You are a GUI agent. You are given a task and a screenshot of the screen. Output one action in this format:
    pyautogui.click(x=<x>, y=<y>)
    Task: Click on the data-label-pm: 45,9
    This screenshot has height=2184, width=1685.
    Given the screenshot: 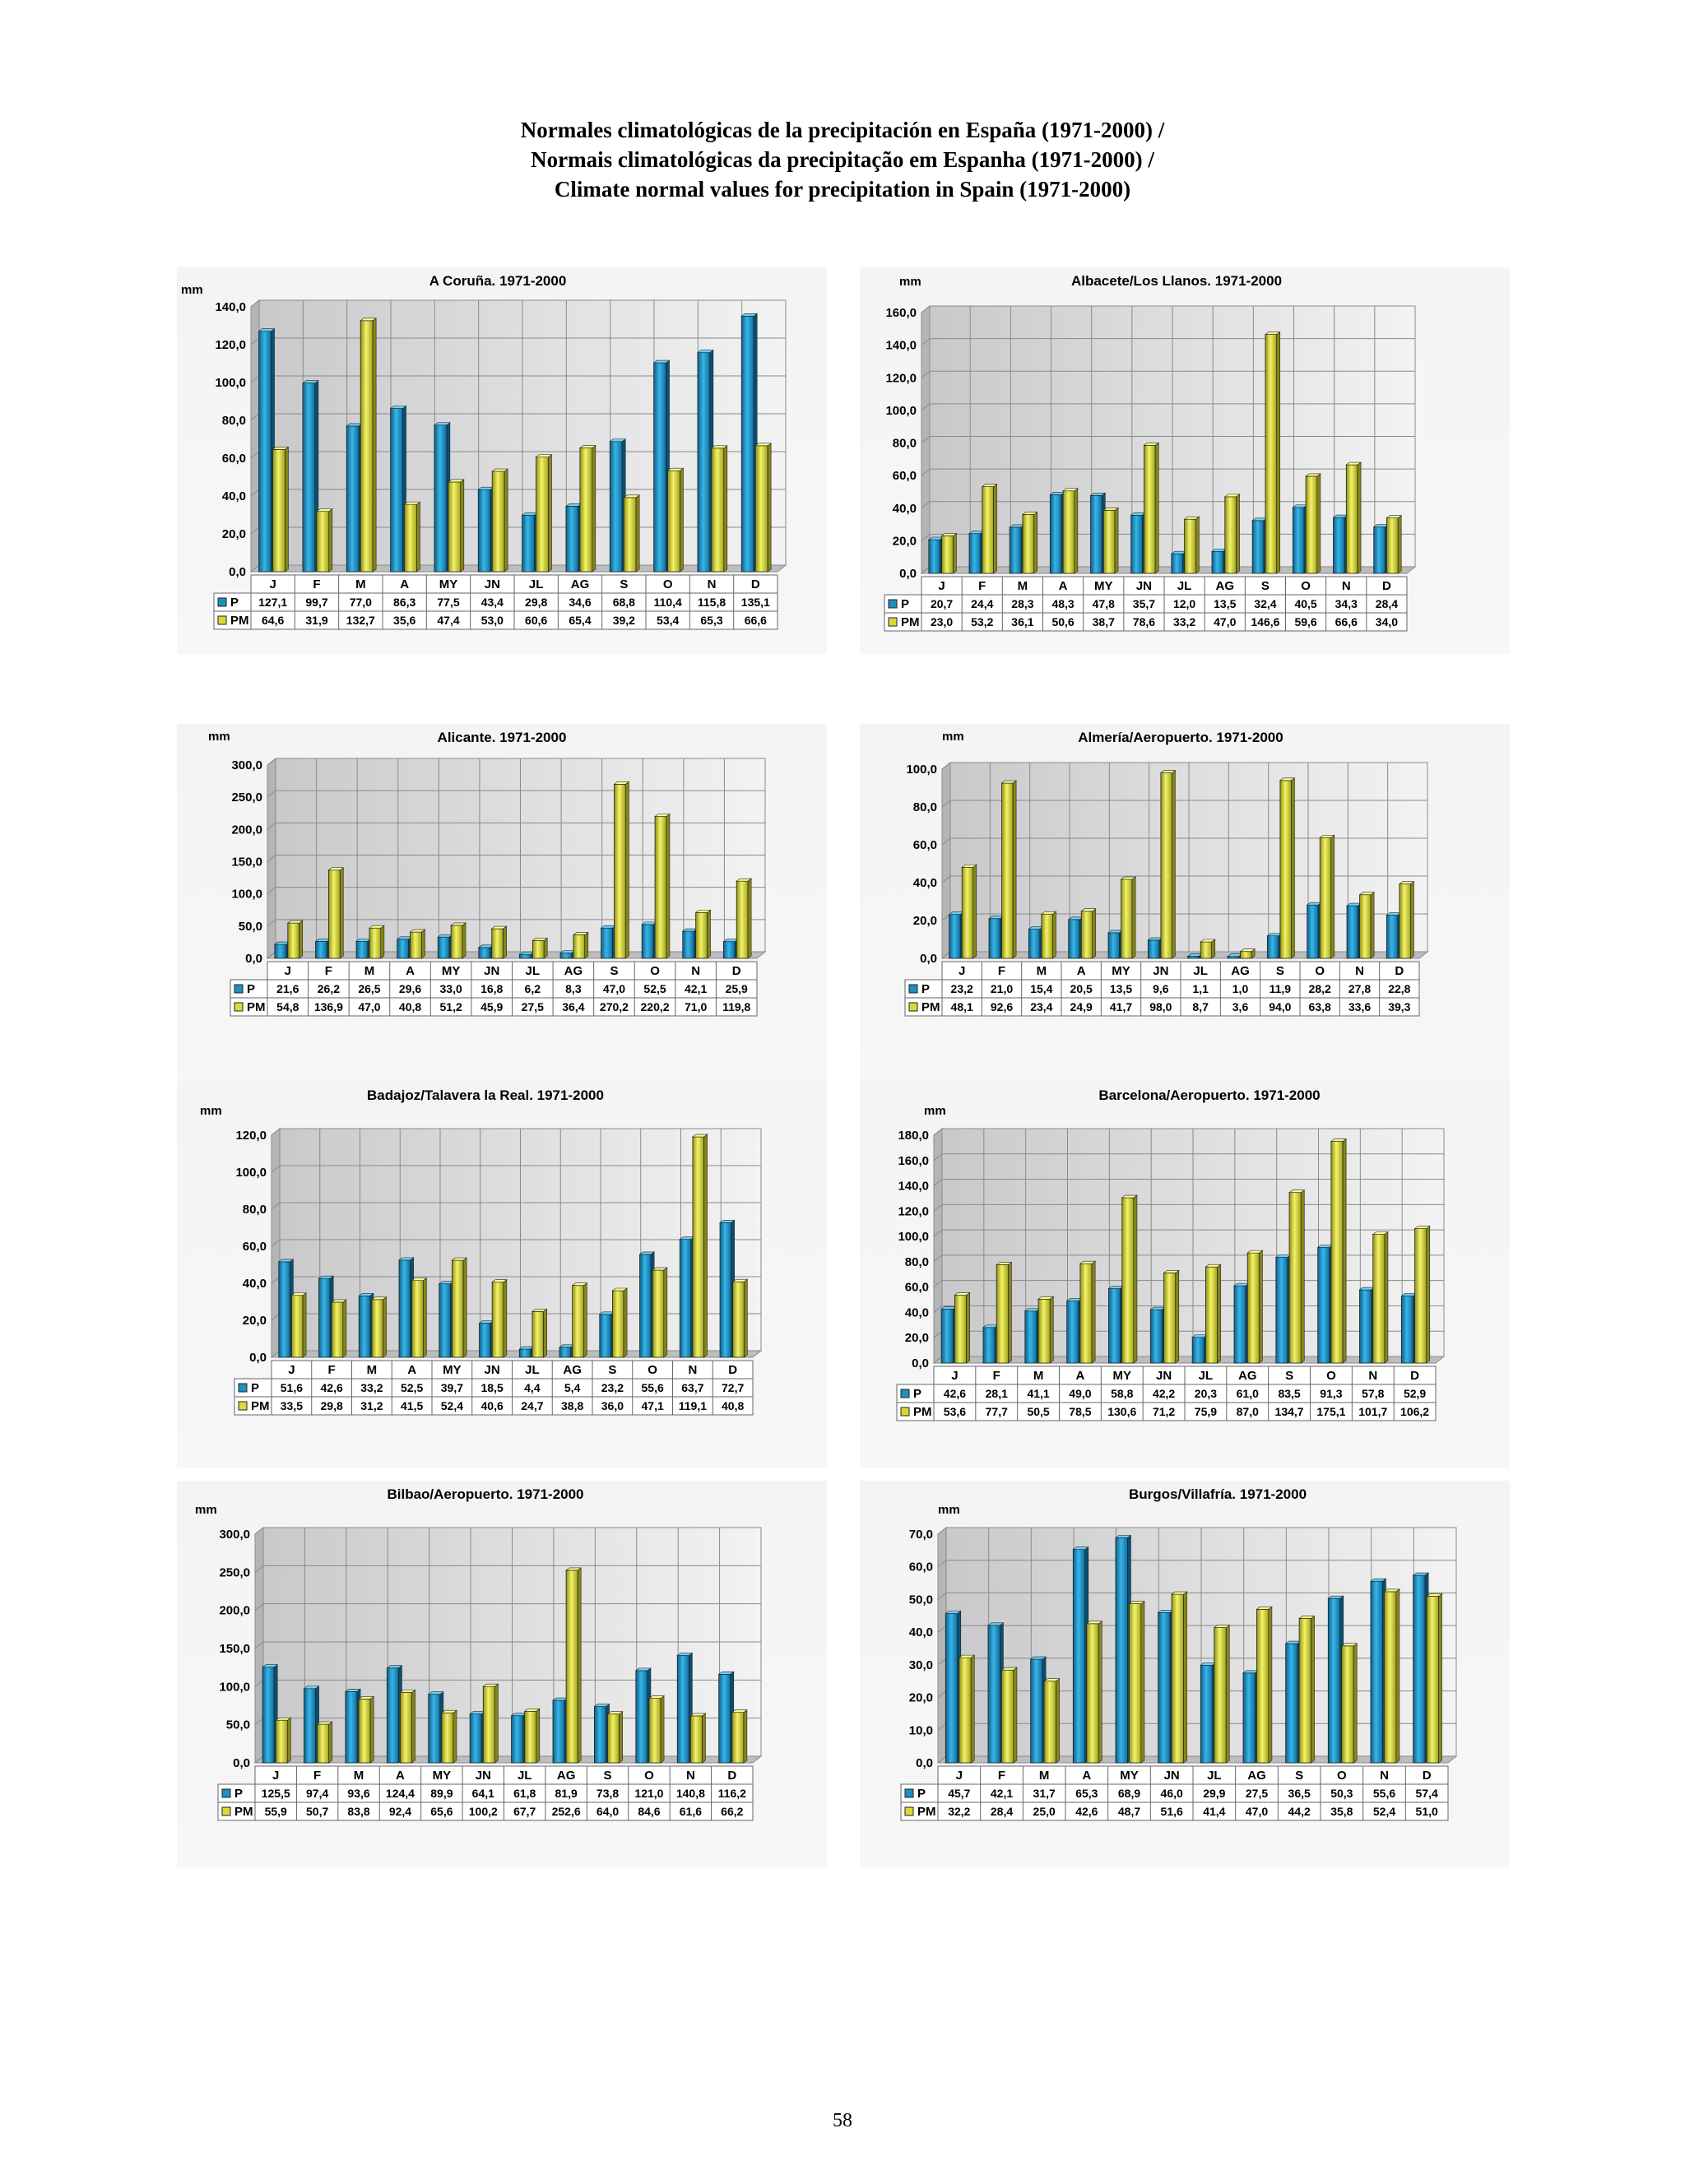 What is the action you would take?
    pyautogui.click(x=491, y=1006)
    